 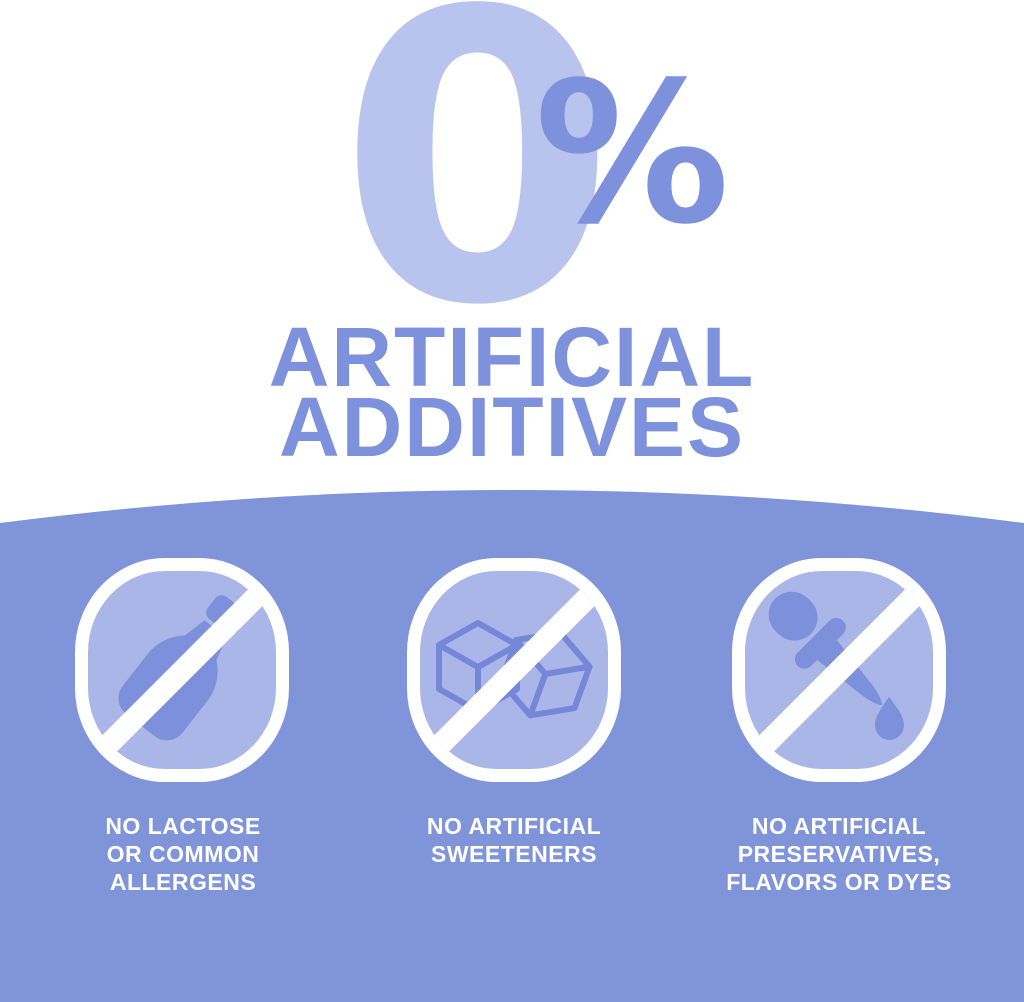 I want to click on dropper-icon, so click(x=836, y=665).